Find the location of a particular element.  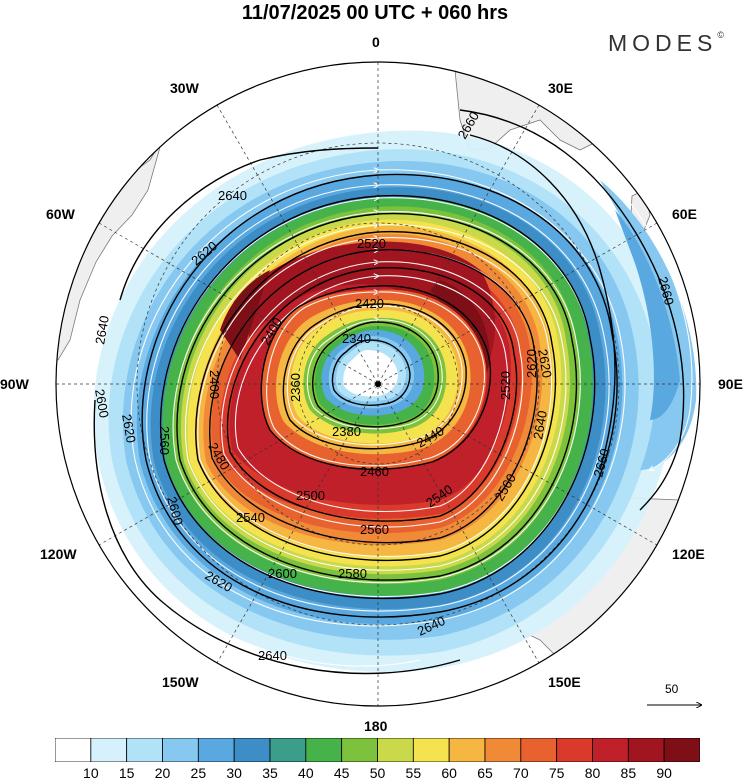

contour-label: 2540 is located at coordinates (250, 517).